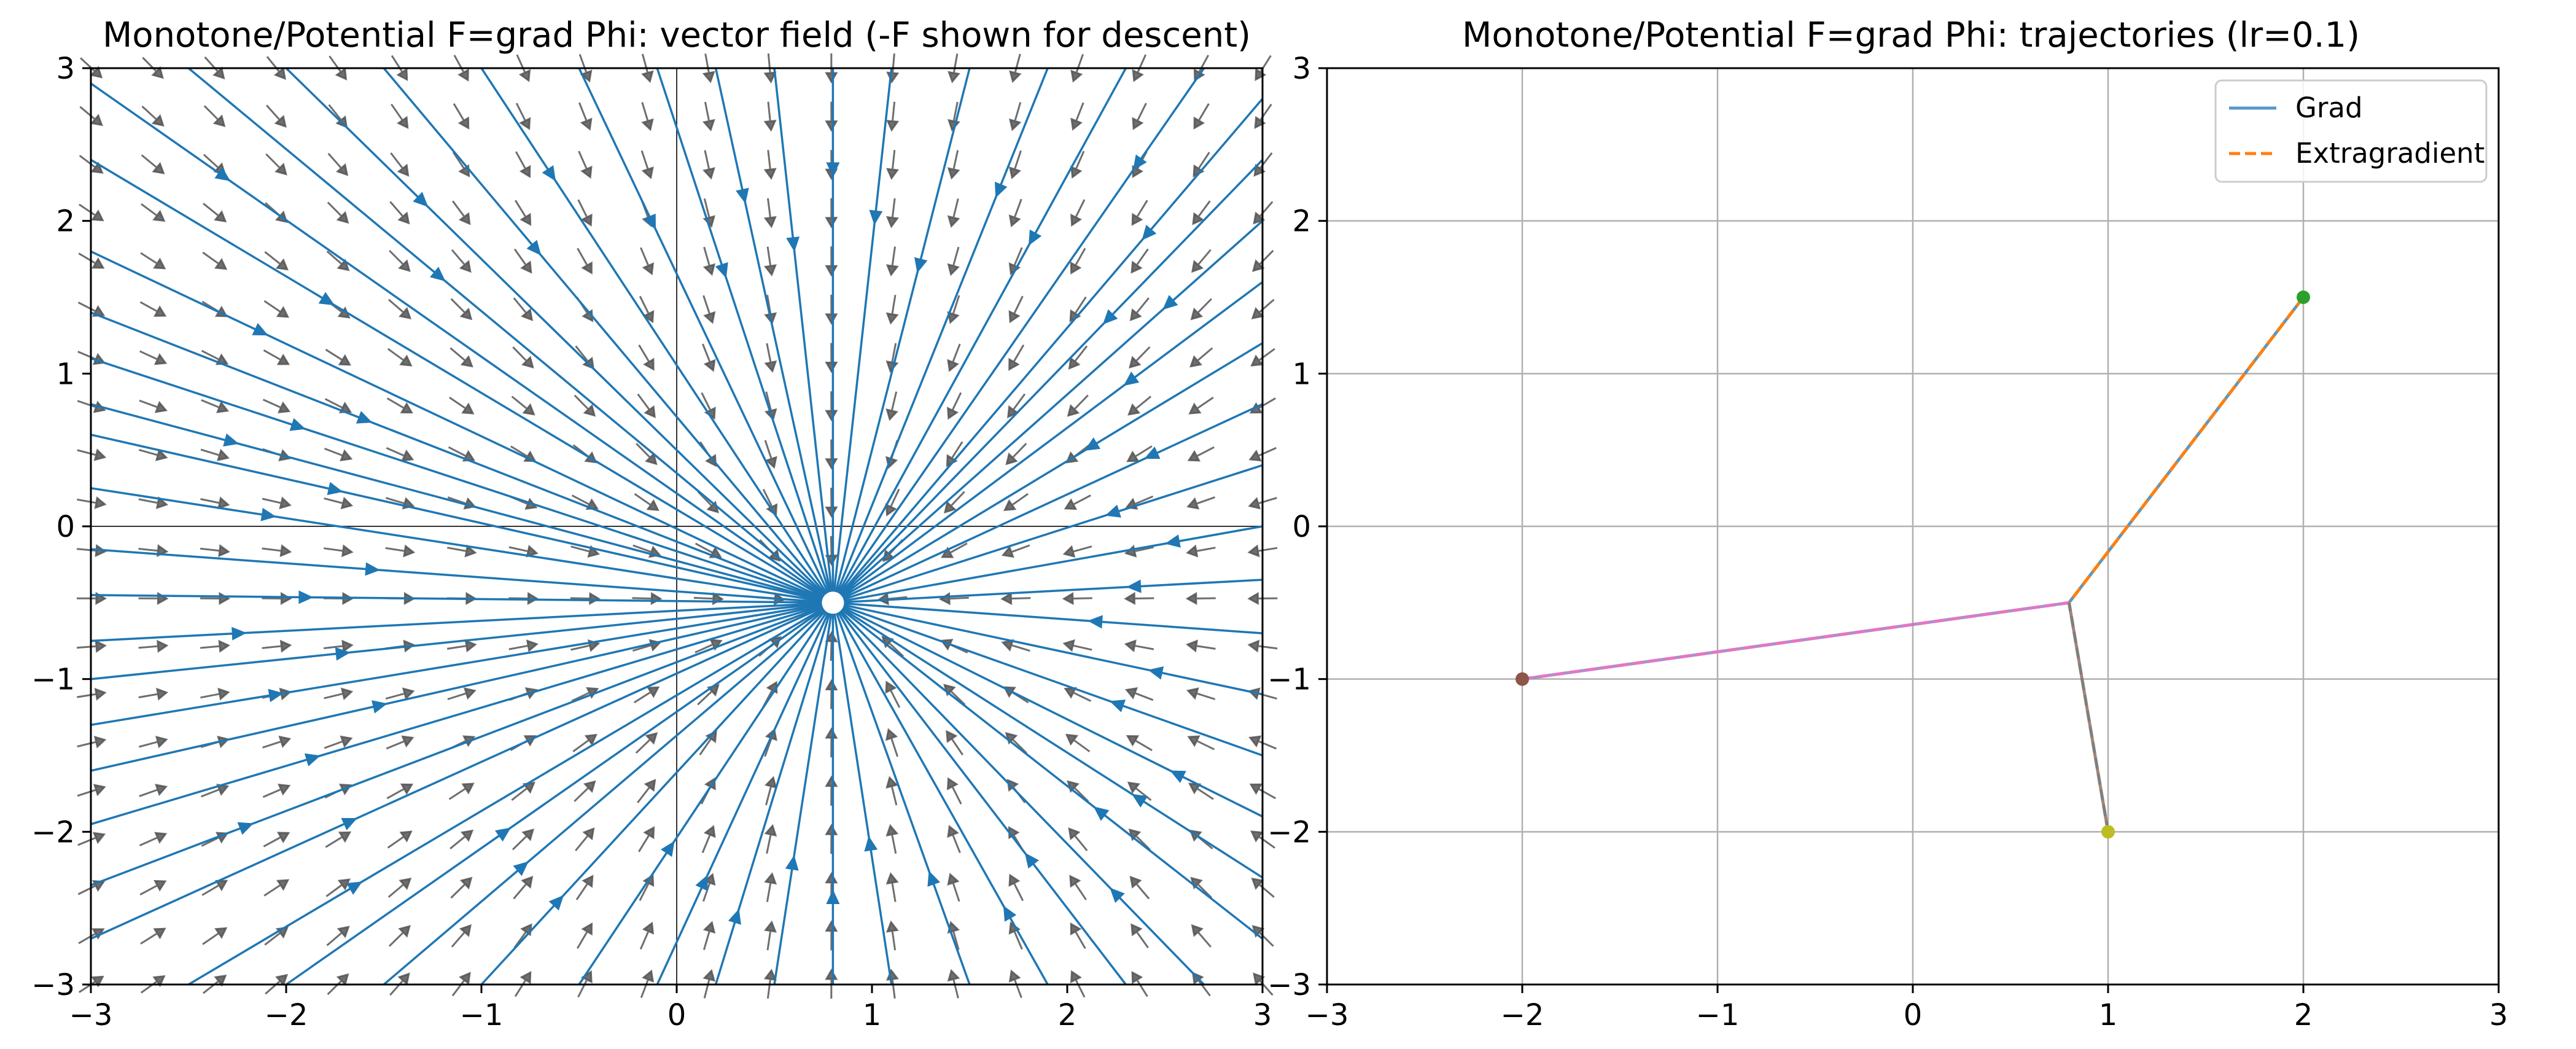  I want to click on left-x-tick-label: 0, so click(677, 1015).